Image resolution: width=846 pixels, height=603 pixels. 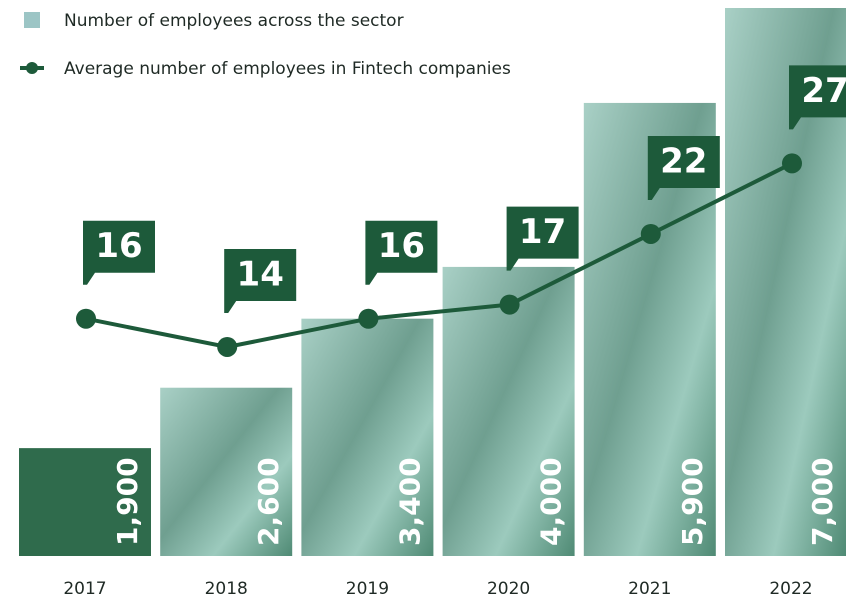 I want to click on callout-label: 14, so click(x=260, y=274).